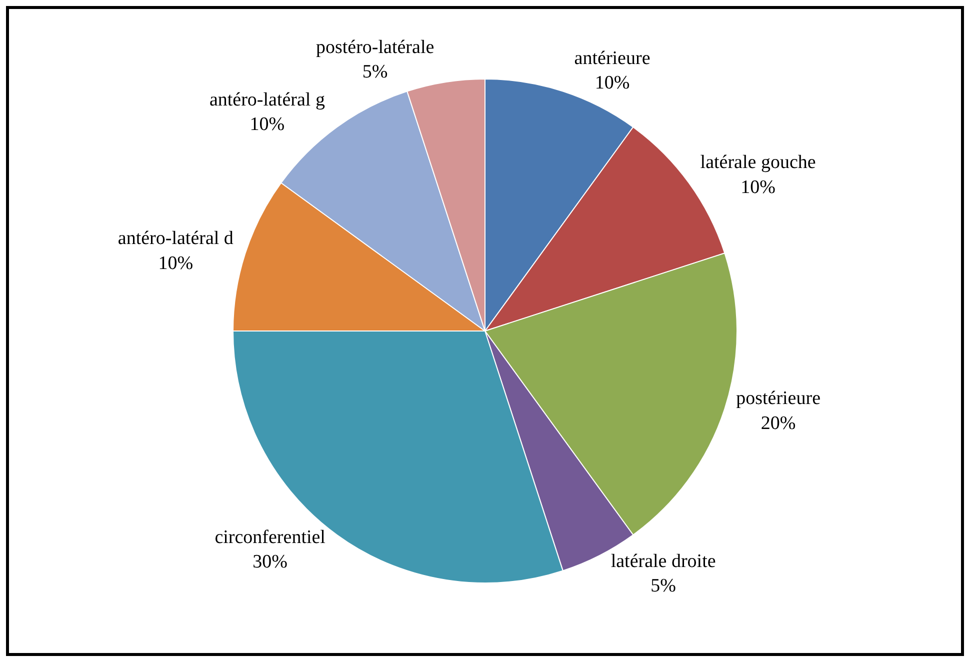 The width and height of the screenshot is (974, 666). I want to click on slice-label: postéro-latérale, so click(375, 47).